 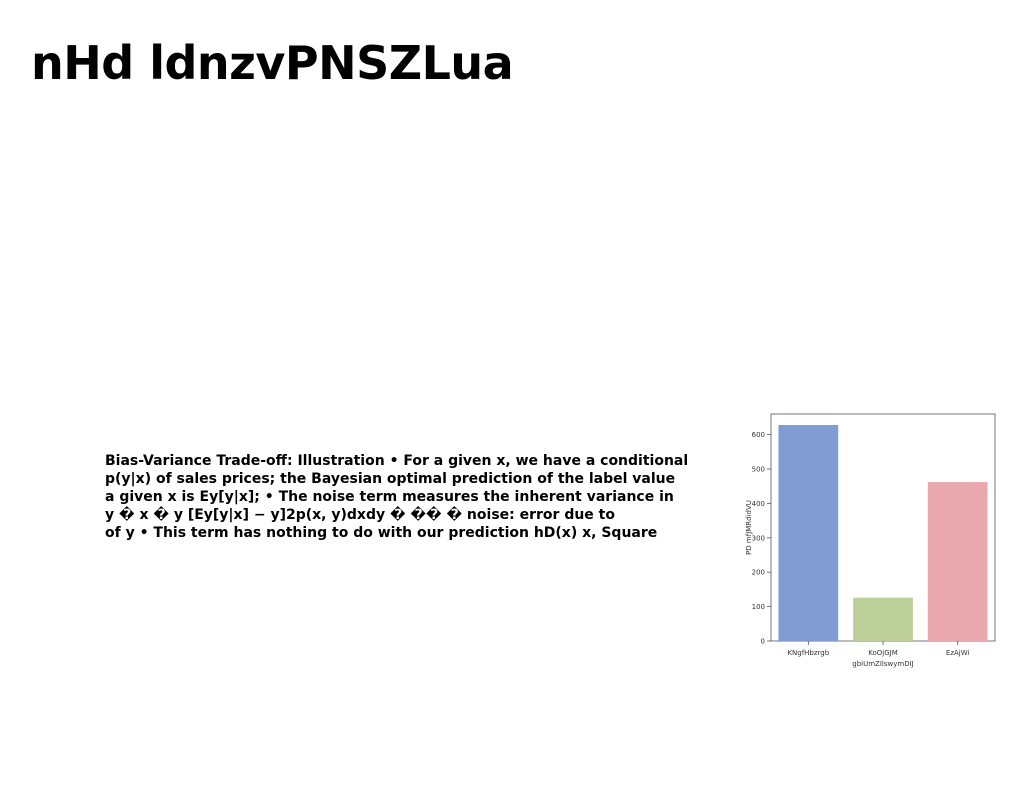 What do you see at coordinates (749, 527) in the screenshot?
I see `y-axis-label: PD mfJMRdidVU` at bounding box center [749, 527].